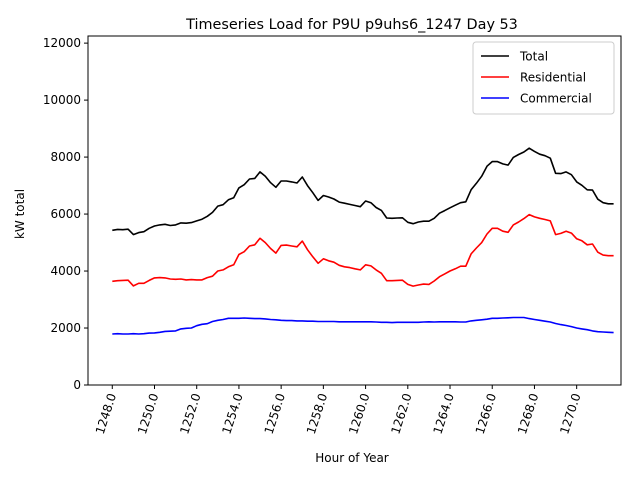  Describe the element at coordinates (363, 191) in the screenshot. I see `series-line-total` at that location.